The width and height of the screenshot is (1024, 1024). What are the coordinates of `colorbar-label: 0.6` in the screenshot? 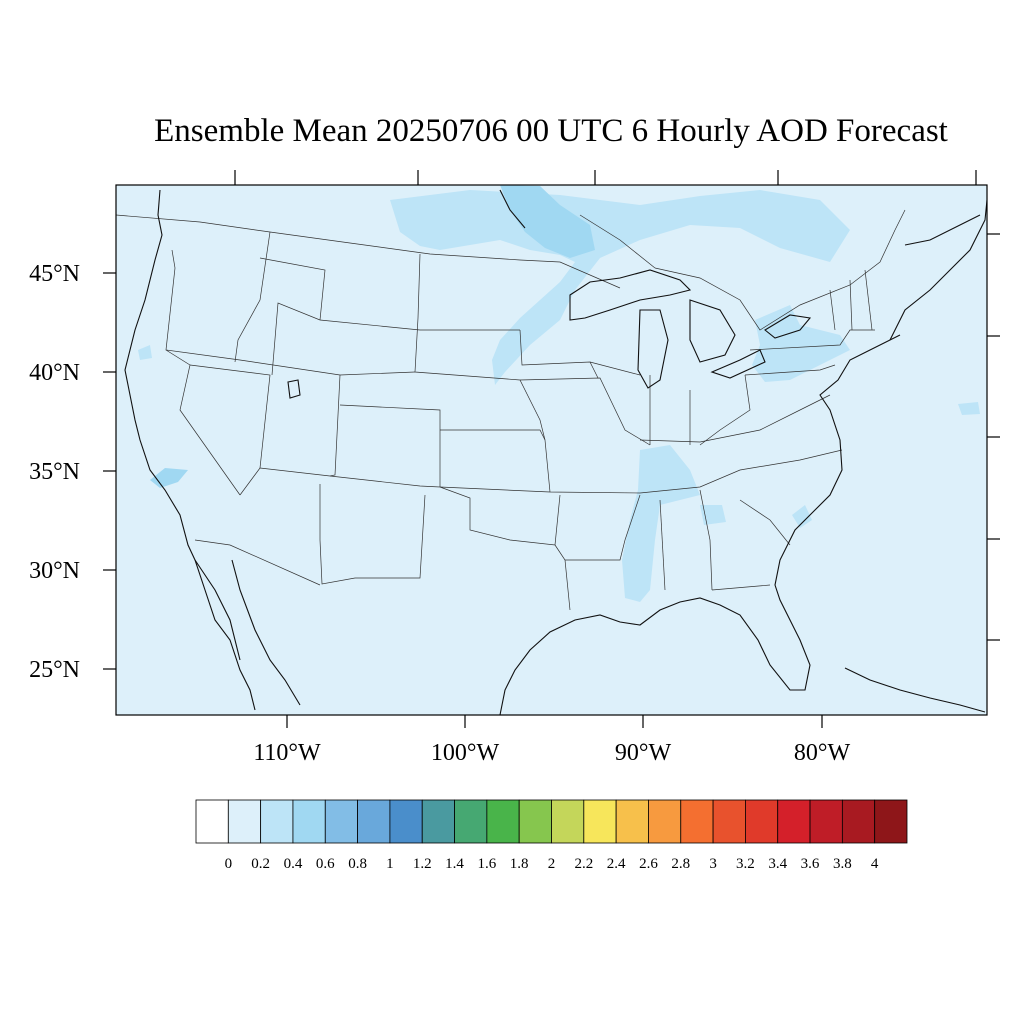 It's located at (325, 864).